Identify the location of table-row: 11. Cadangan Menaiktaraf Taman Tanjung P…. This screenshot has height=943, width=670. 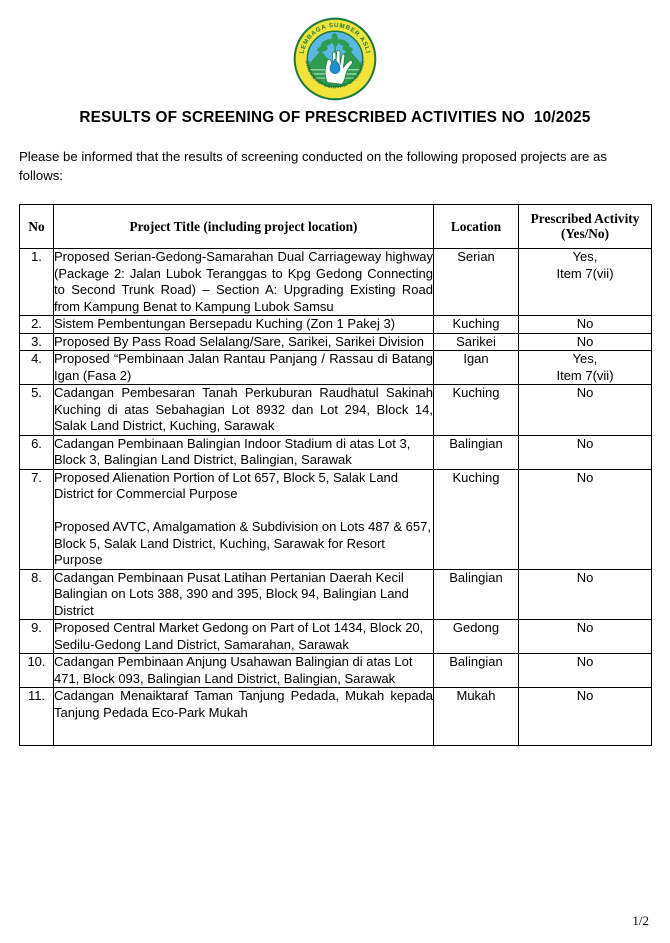
(335, 716).